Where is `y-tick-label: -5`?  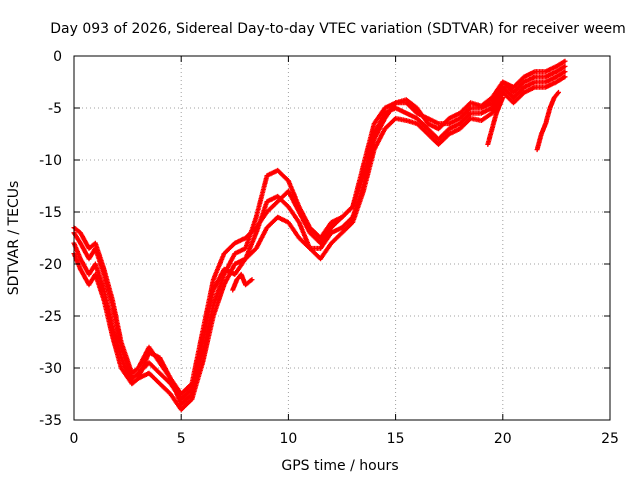
y-tick-label: -5 is located at coordinates (55, 109).